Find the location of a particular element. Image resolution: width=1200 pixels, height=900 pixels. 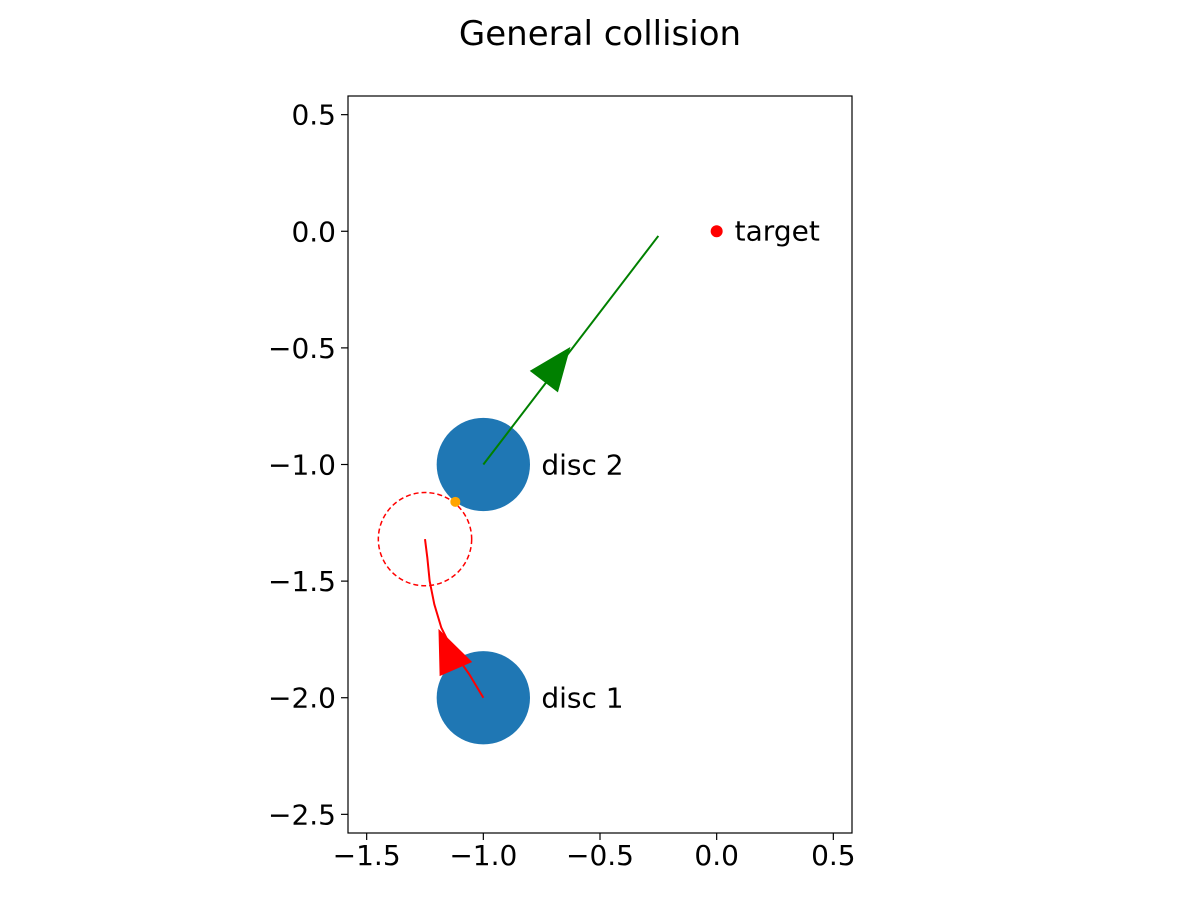

y-tick-label: −0.5 is located at coordinates (302, 348).